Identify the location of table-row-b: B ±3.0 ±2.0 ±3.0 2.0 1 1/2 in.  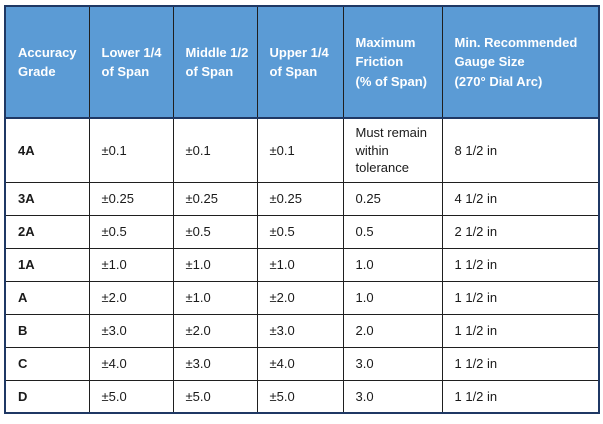
(302, 330).